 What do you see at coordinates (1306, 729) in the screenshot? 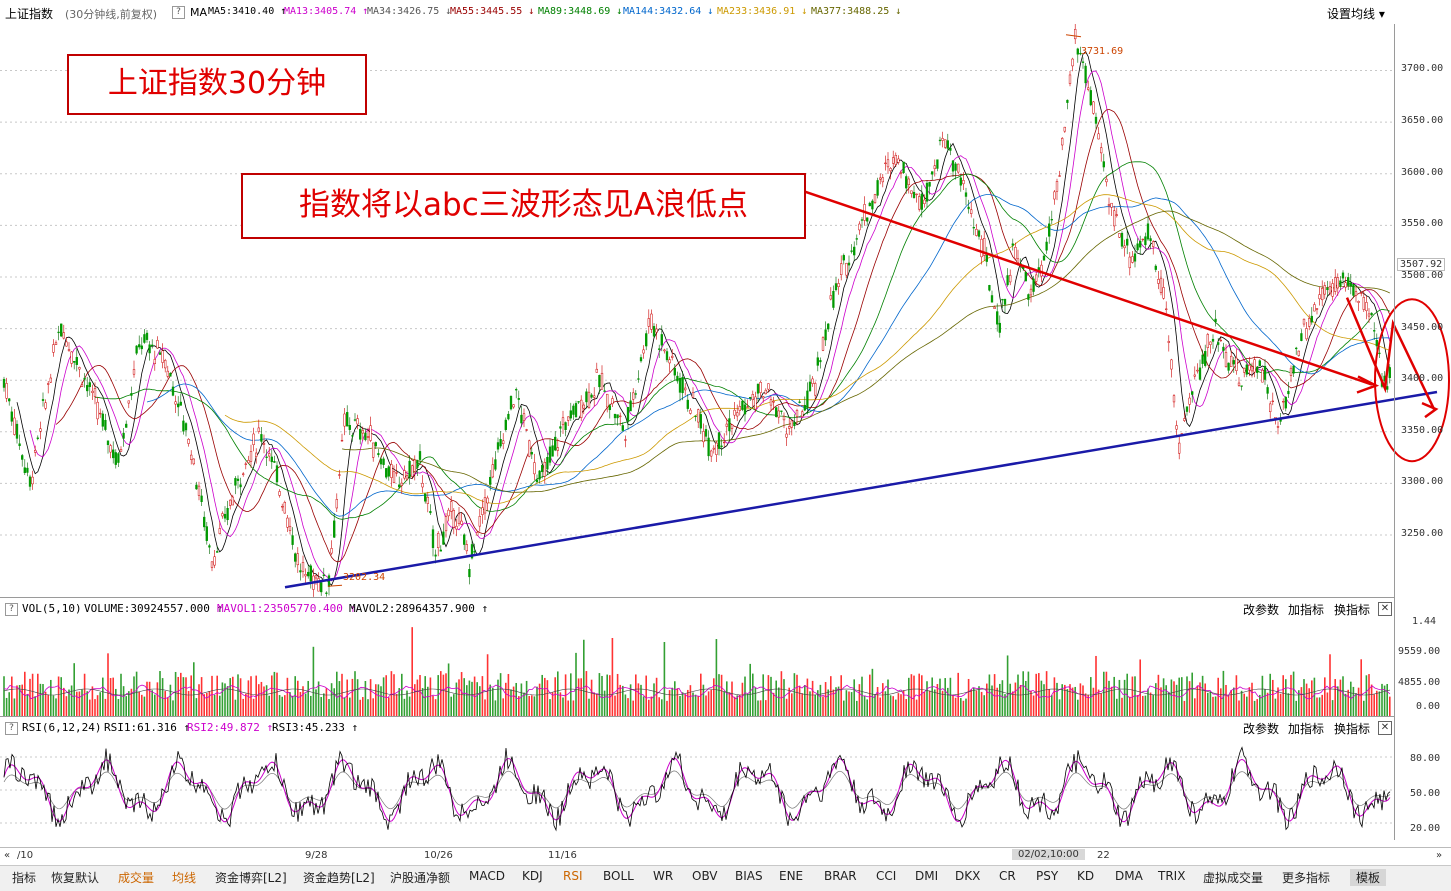
I see `rsi-add-indicator-button: 加指标` at bounding box center [1306, 729].